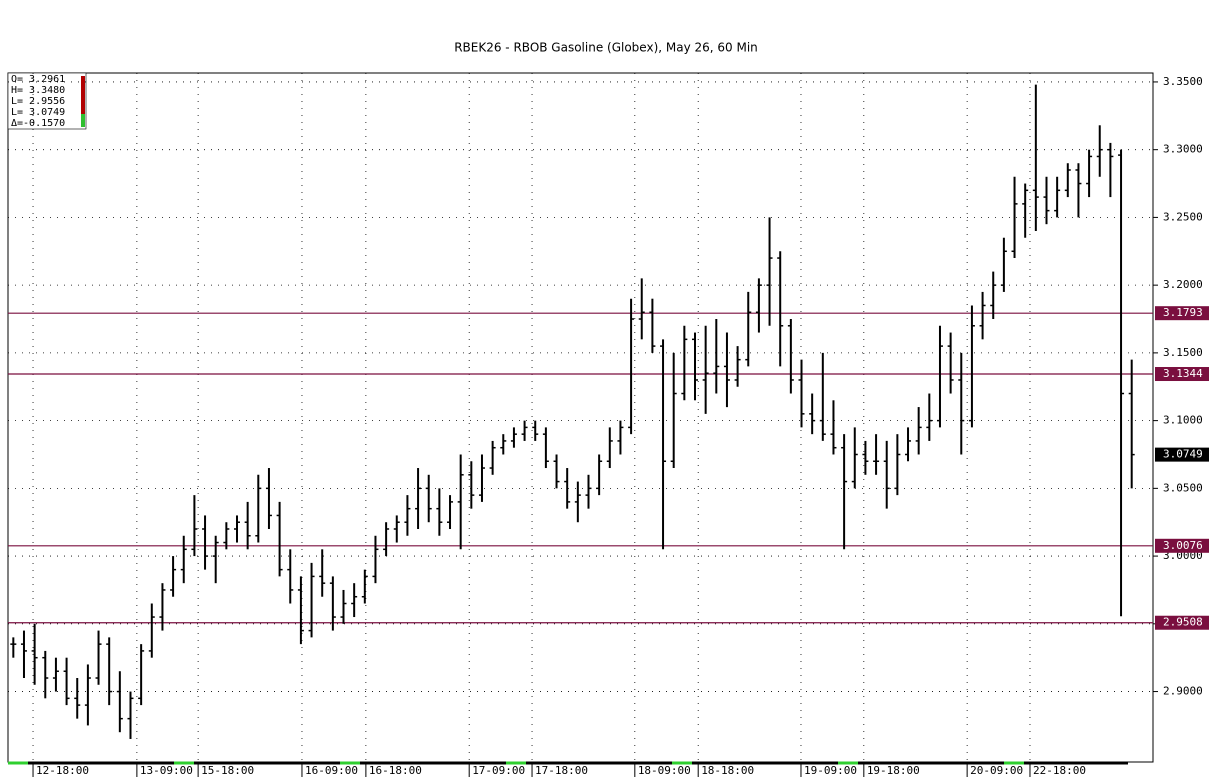  I want to click on x-tick-label: 18-18:00, so click(727, 770).